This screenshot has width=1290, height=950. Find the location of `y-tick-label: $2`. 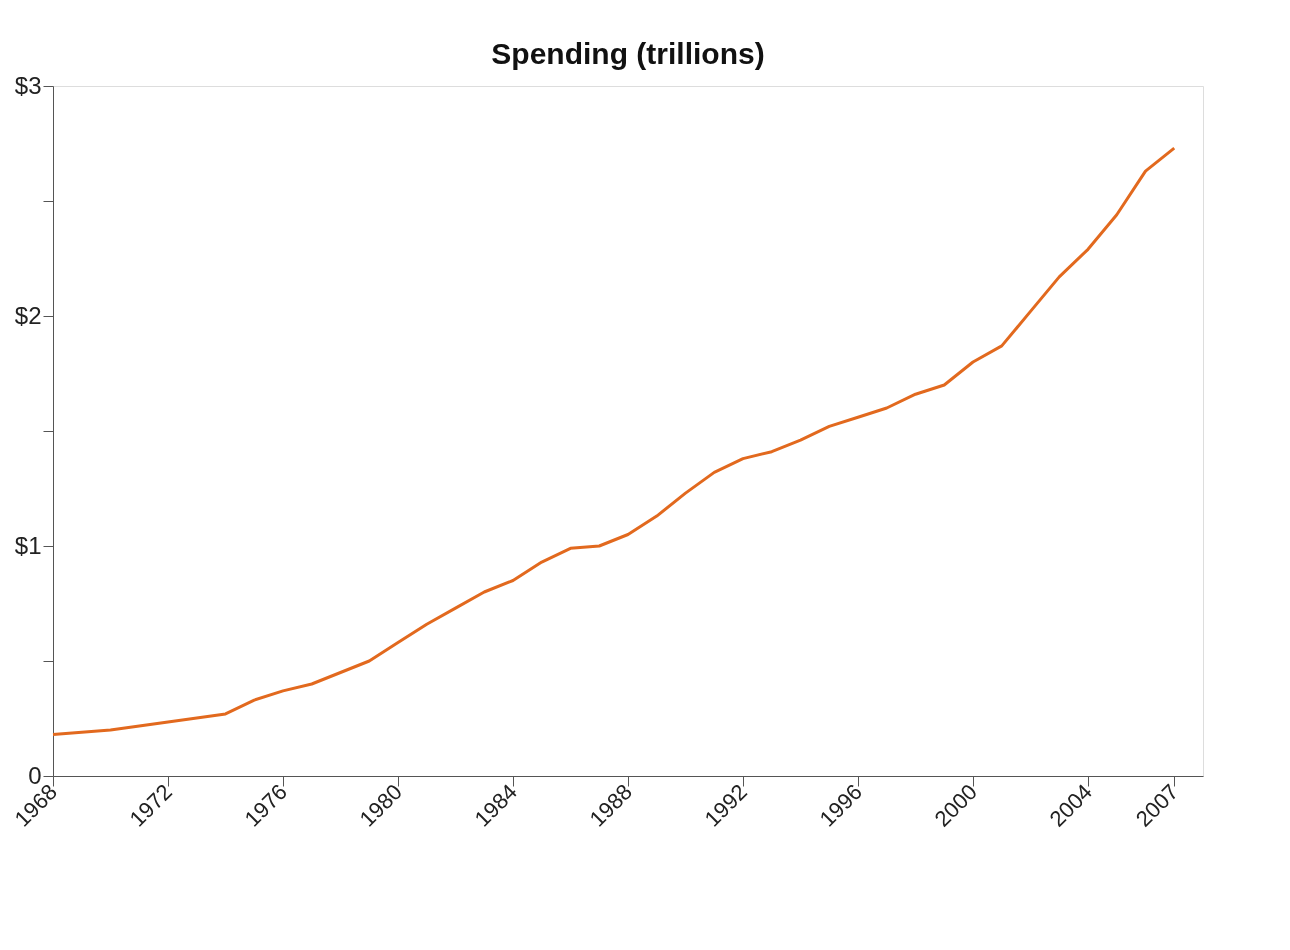

y-tick-label: $2 is located at coordinates (28, 315).